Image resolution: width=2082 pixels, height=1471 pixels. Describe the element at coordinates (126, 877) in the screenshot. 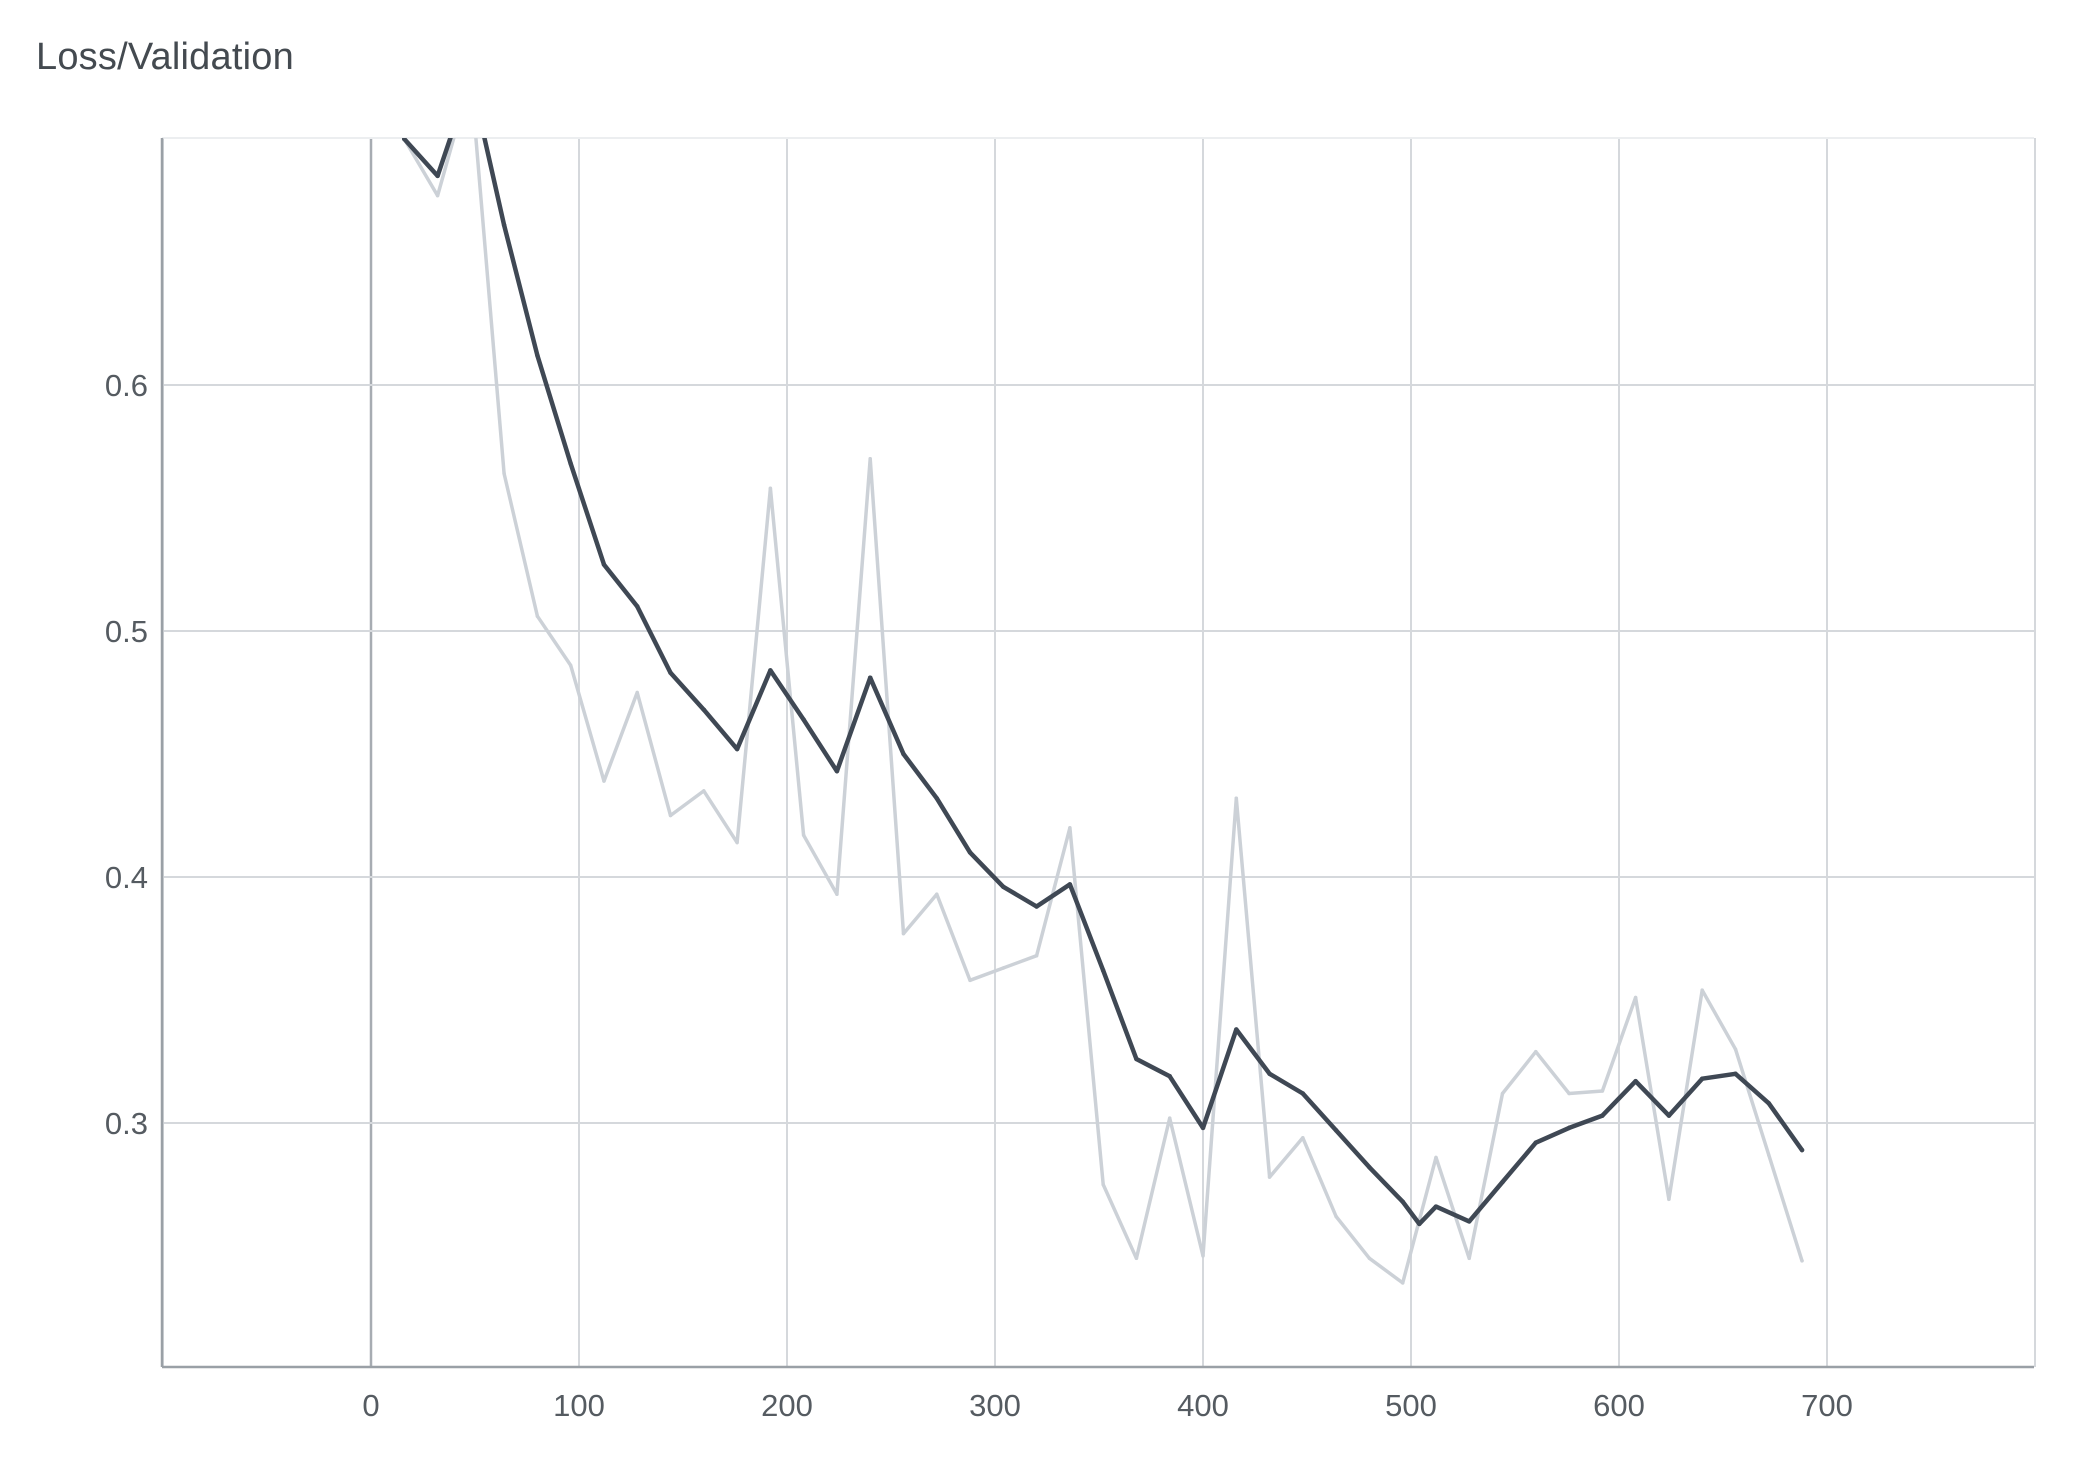

I see `y-tick-label-0.4: 0.4` at that location.